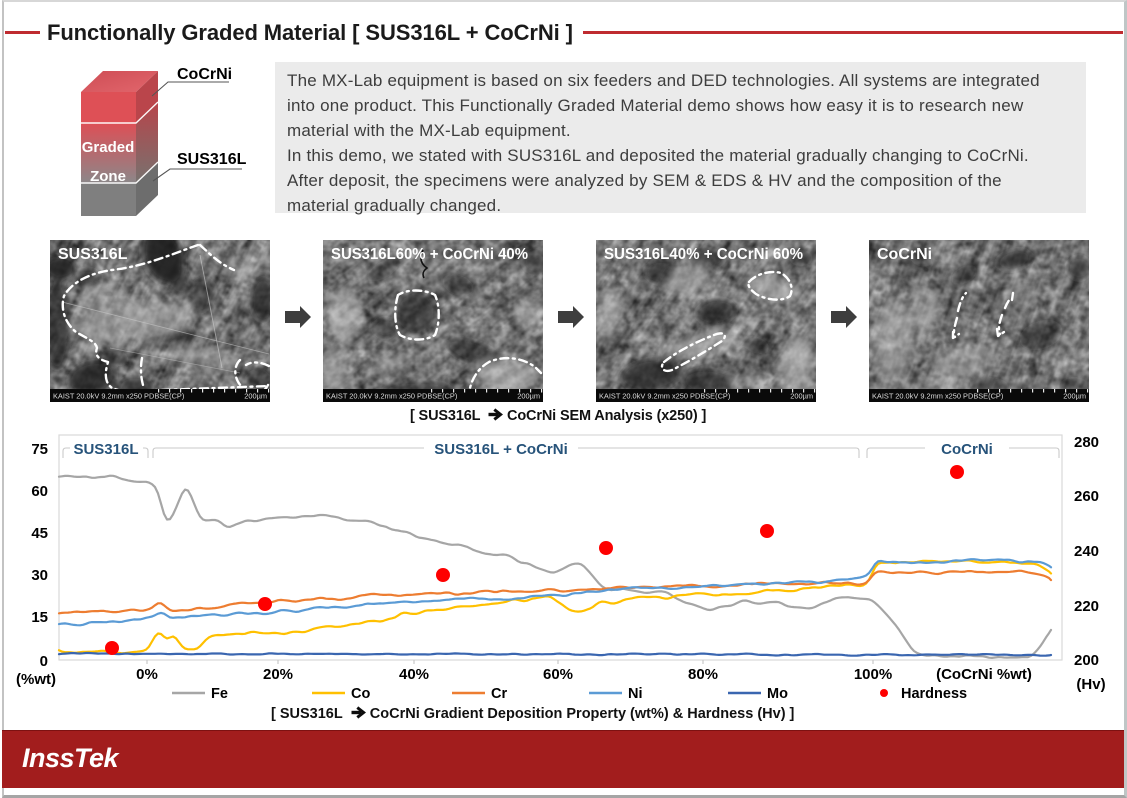 The height and width of the screenshot is (798, 1127). What do you see at coordinates (39, 575) in the screenshot?
I see `svg-text: 30` at bounding box center [39, 575].